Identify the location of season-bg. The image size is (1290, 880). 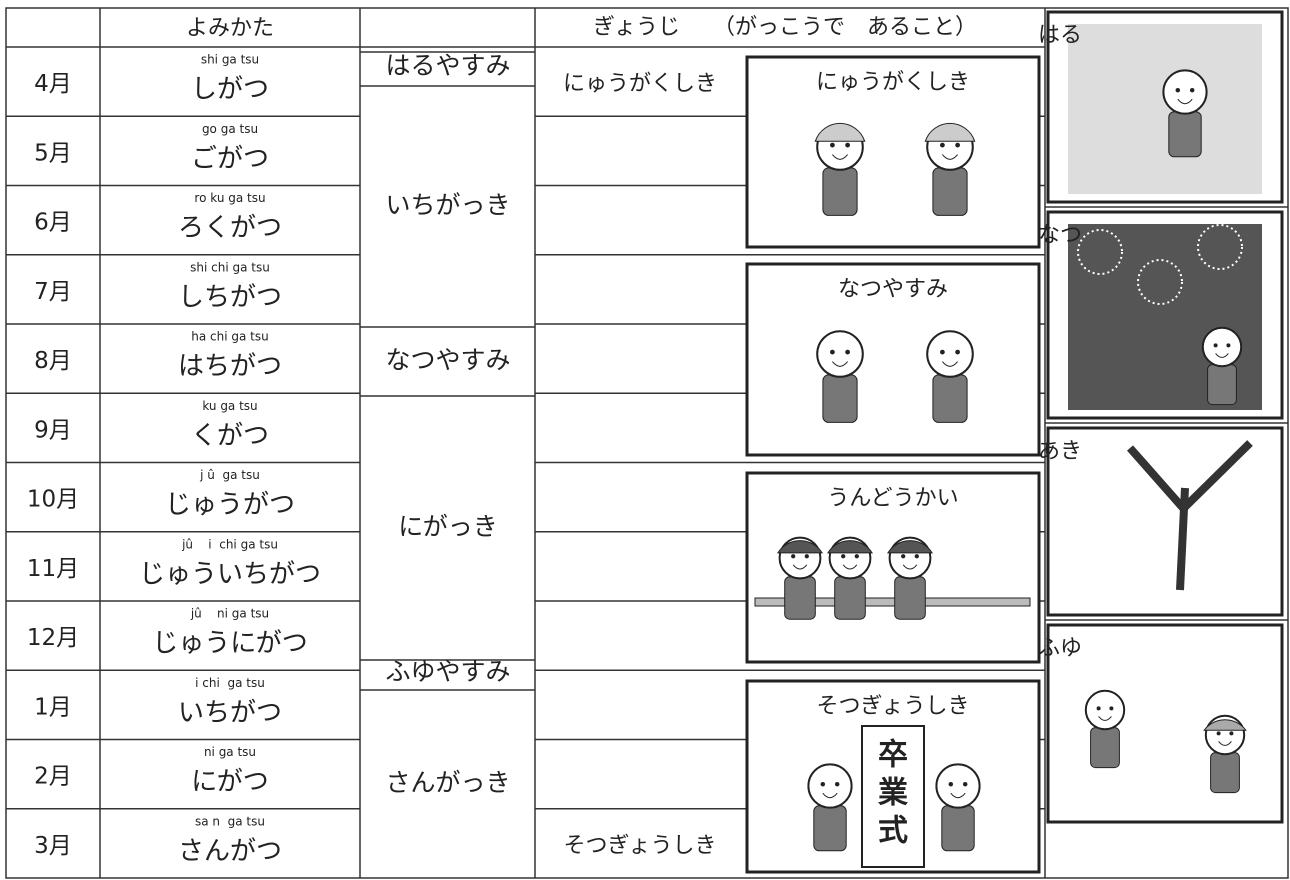
(1165, 109).